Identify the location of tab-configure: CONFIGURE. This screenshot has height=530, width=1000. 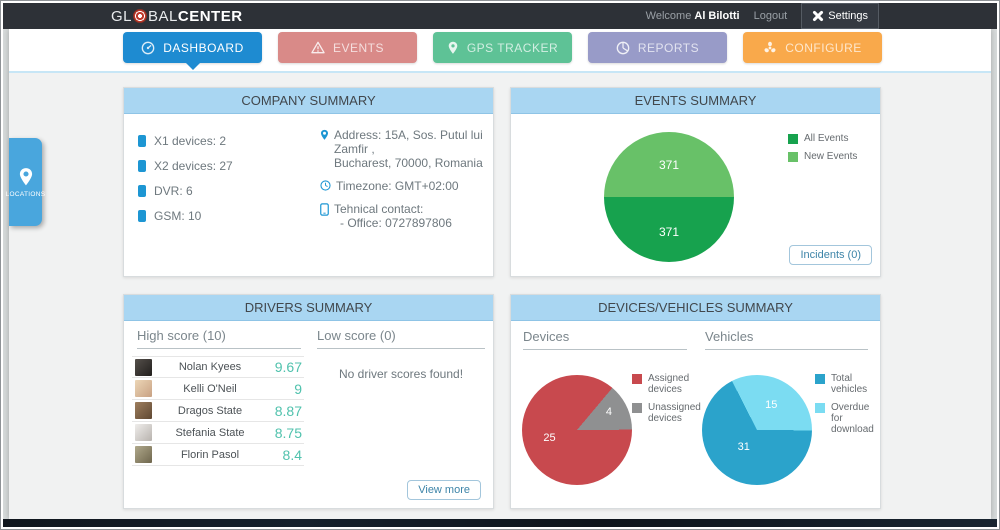
(812, 47).